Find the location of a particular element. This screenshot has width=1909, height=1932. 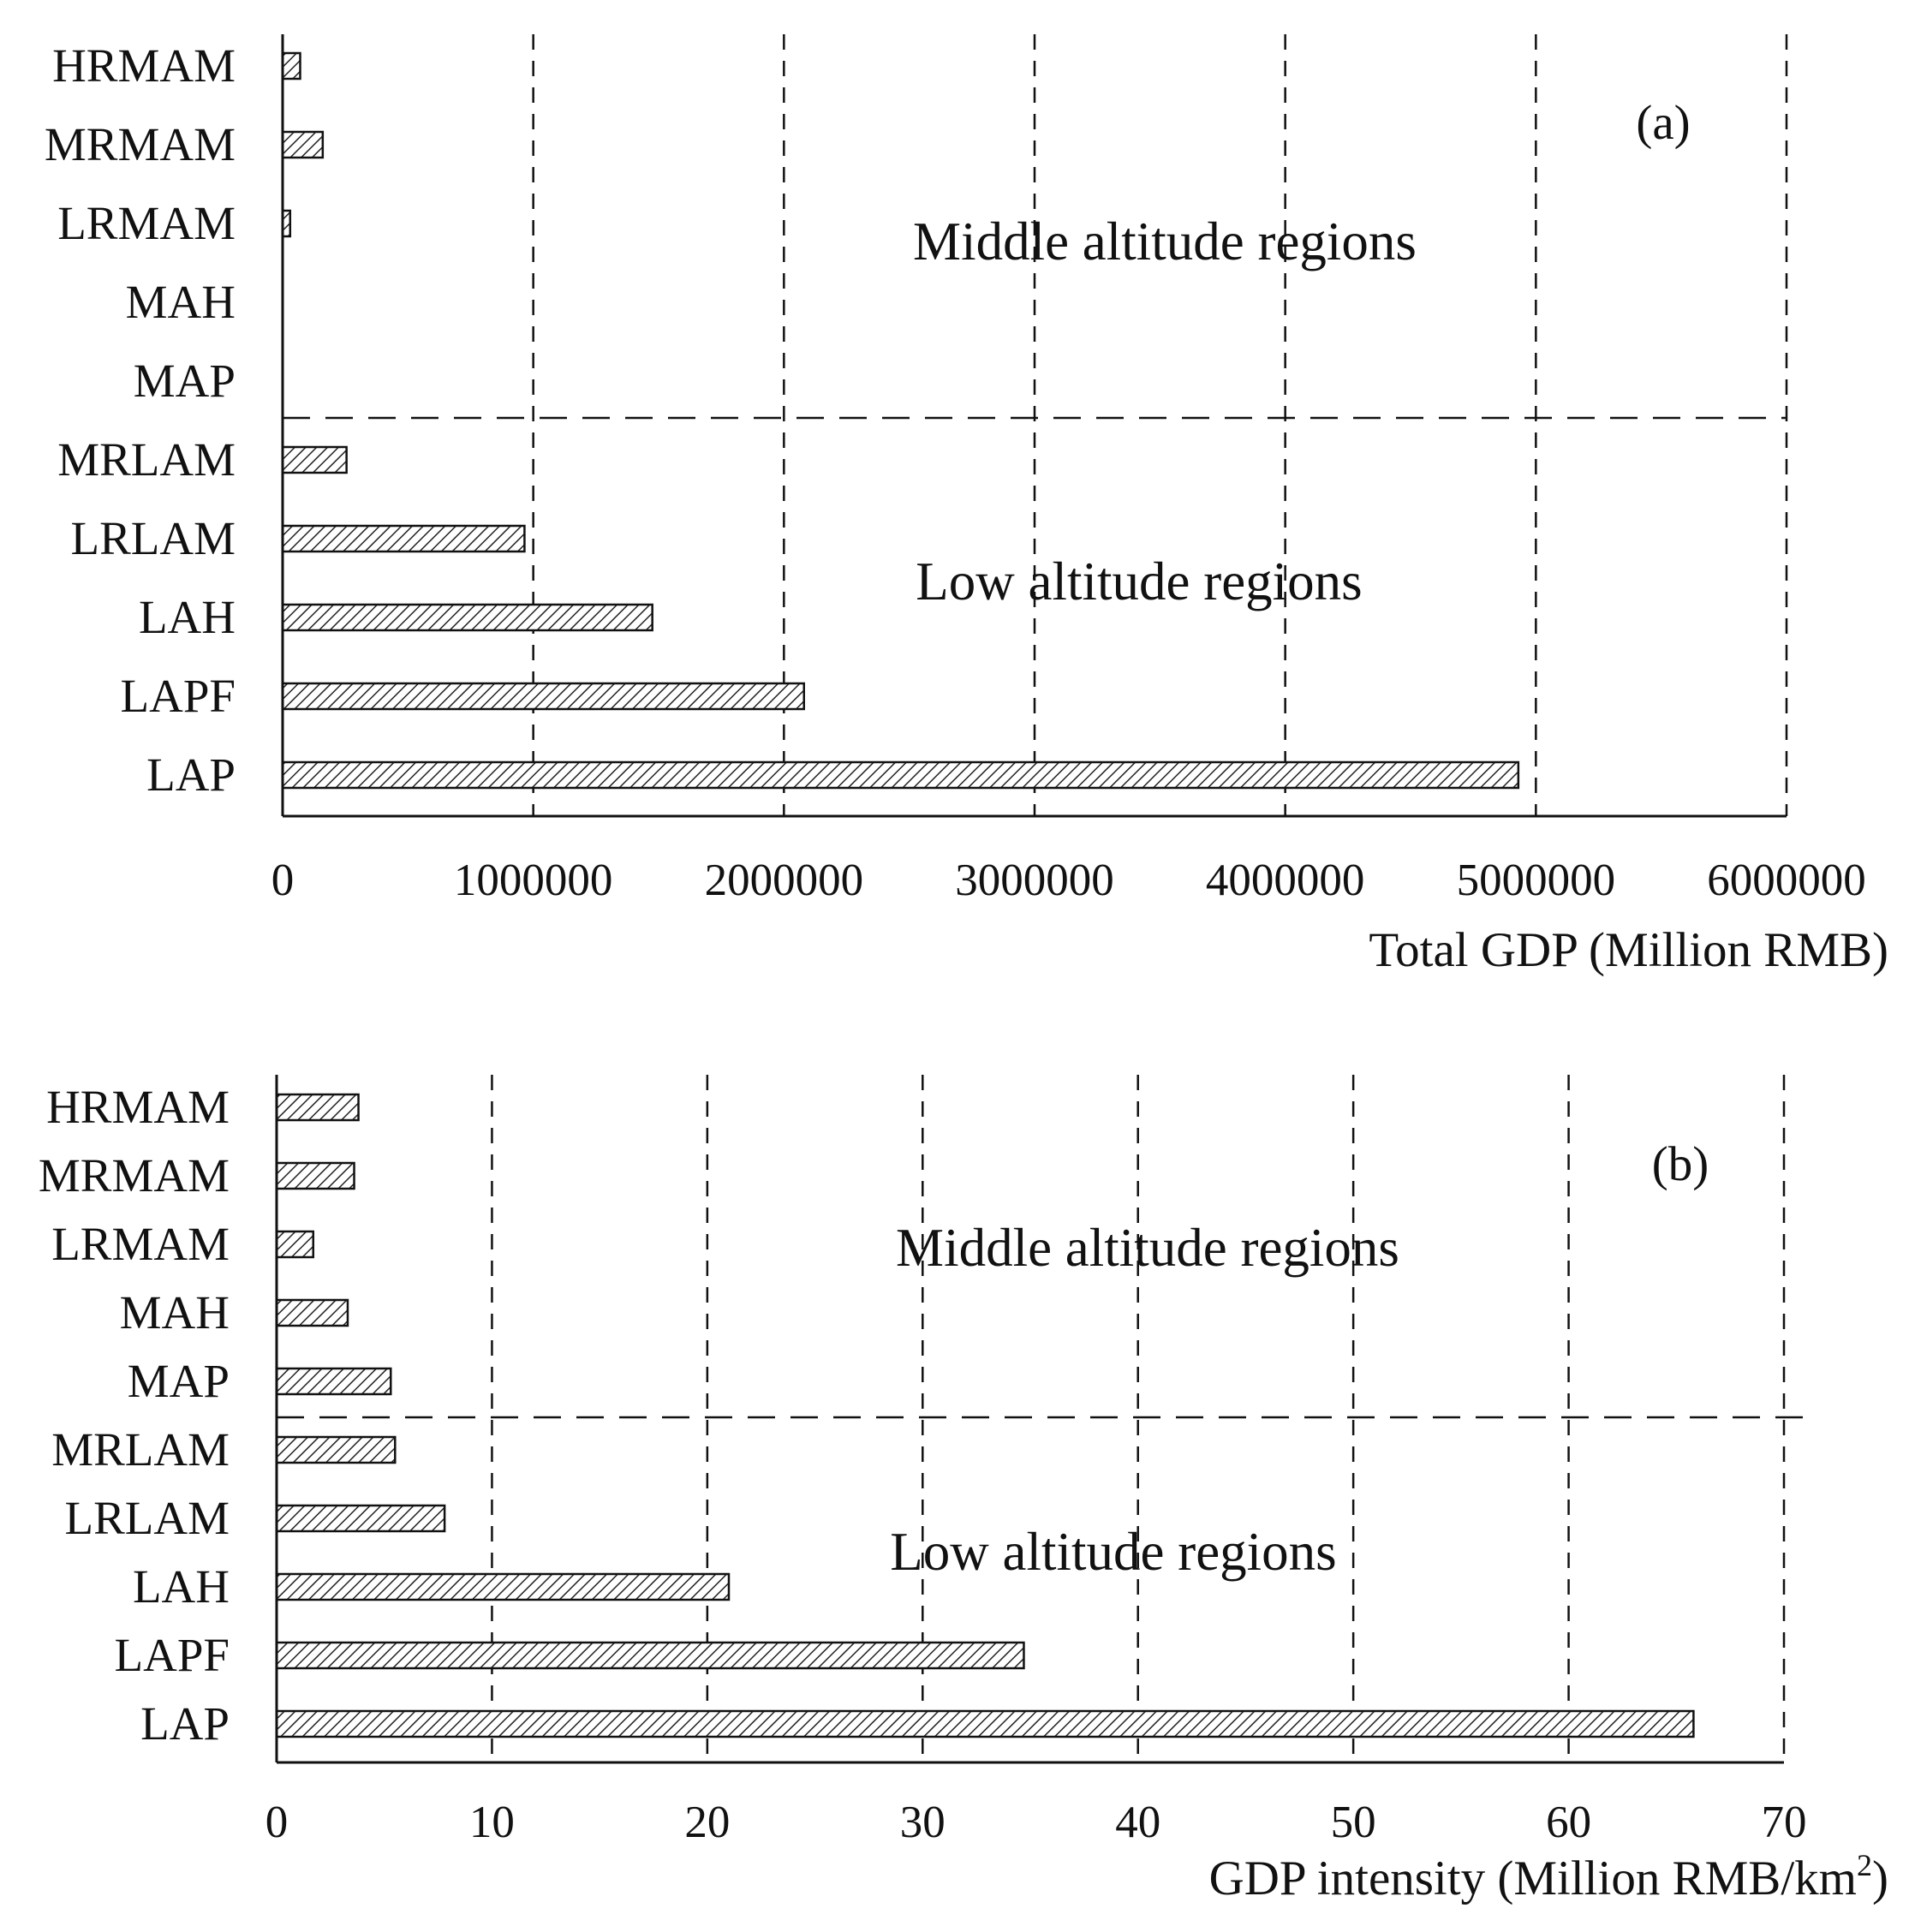

panel-a-low-region-label: Low altitude regions is located at coordinates (1139, 581).